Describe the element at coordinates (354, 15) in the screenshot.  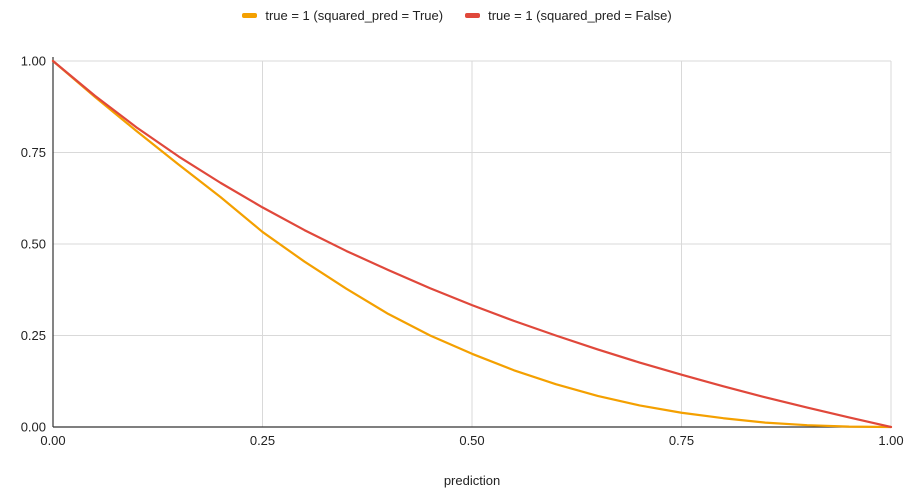
I see `legend-label-squared-true: true = 1 (squared_pred = True)` at that location.